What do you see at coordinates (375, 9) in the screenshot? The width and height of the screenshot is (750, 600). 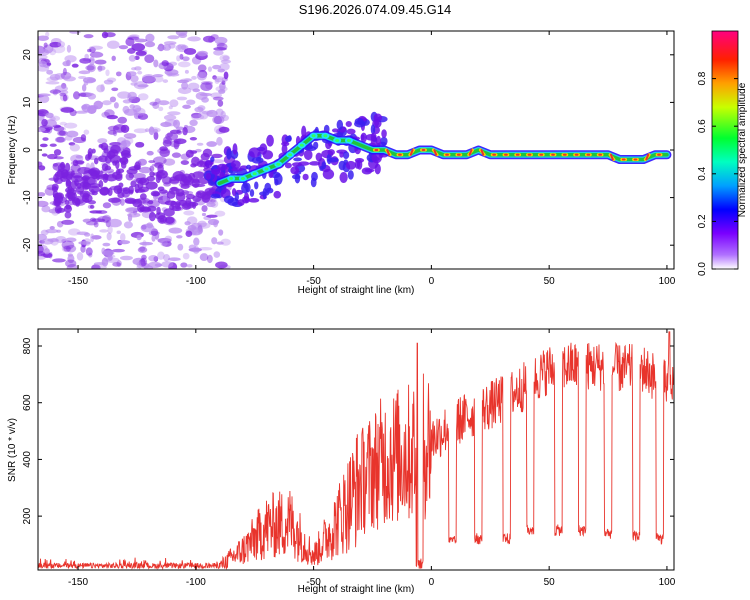 I see `figure-title: S196.2026.074.09.45.G14` at bounding box center [375, 9].